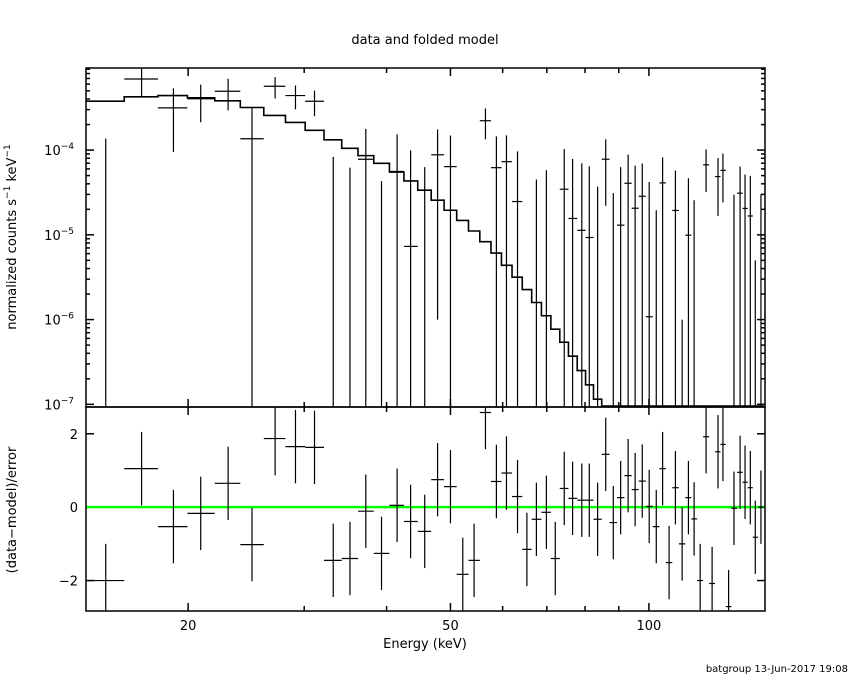 This screenshot has width=850, height=680. I want to click on footer-timestamp: batgroup 13-Jun-2017 19:08, so click(777, 669).